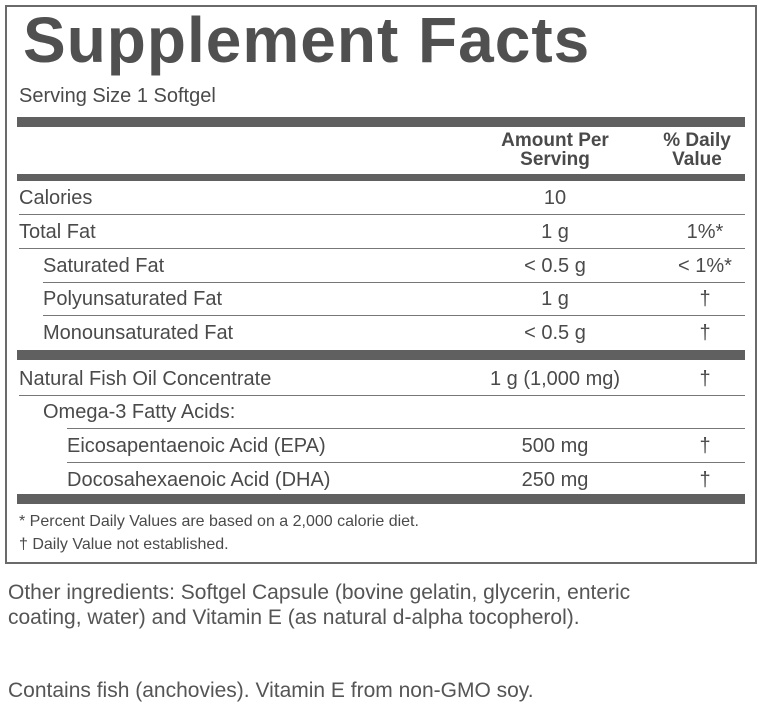  What do you see at coordinates (555, 379) in the screenshot?
I see `amount: 1 g (1,000 mg)` at bounding box center [555, 379].